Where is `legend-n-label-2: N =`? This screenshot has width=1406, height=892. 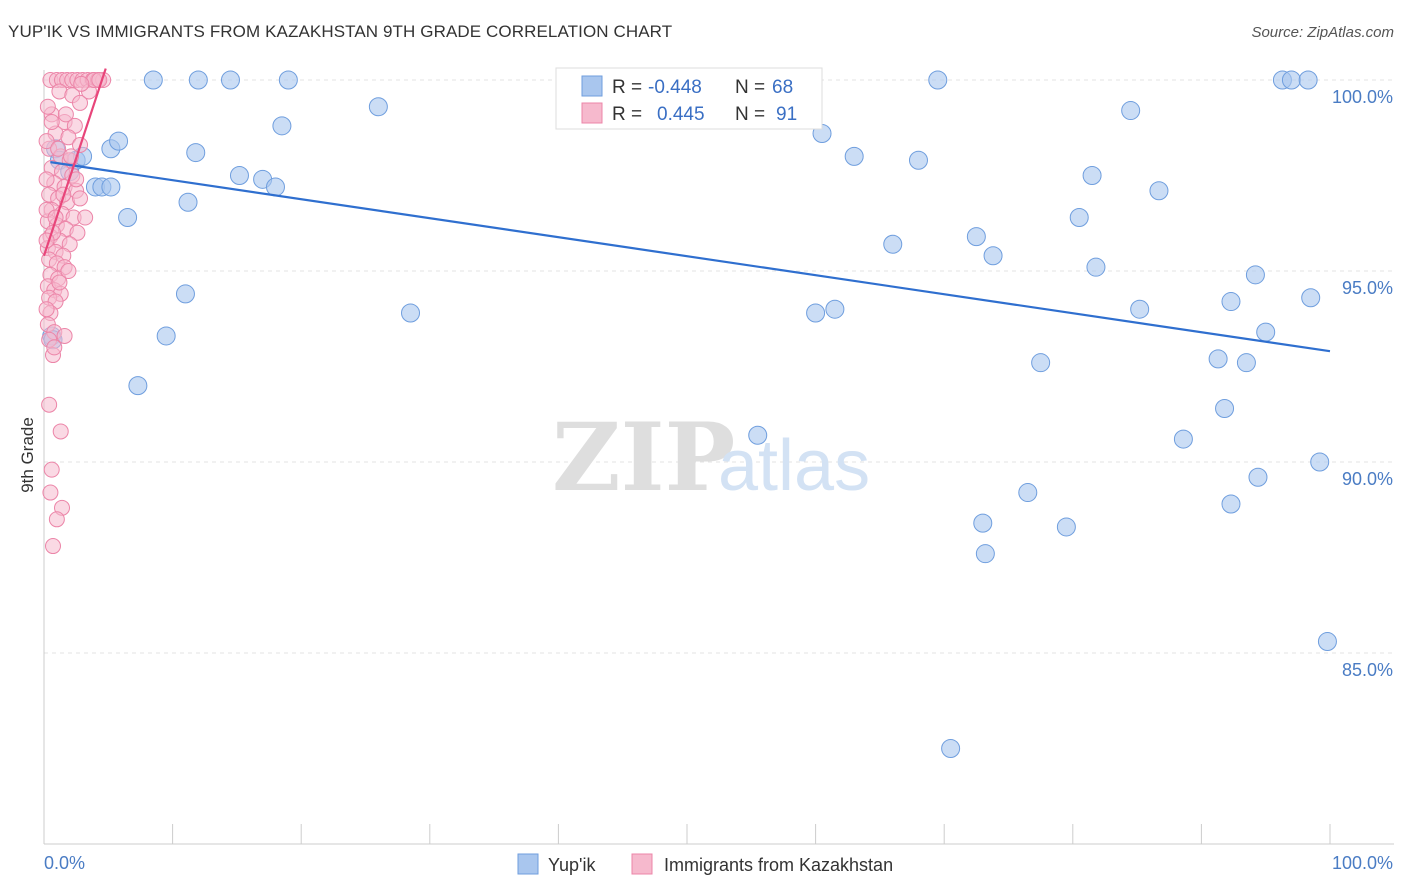
legend-n-label-2: N = is located at coordinates (750, 114).